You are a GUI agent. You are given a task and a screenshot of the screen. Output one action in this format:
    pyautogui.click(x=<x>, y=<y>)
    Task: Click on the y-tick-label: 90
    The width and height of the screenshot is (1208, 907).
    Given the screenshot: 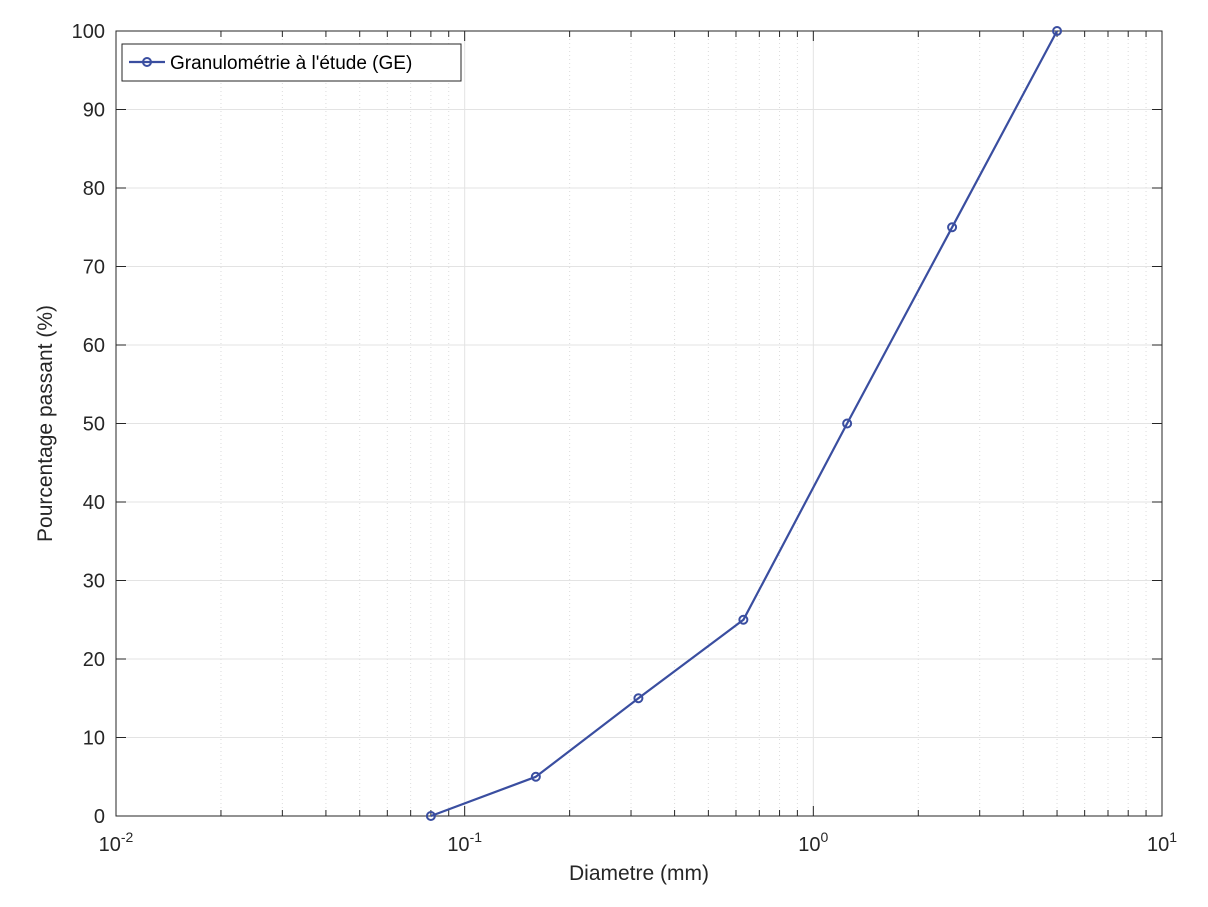 What is the action you would take?
    pyautogui.click(x=94, y=111)
    